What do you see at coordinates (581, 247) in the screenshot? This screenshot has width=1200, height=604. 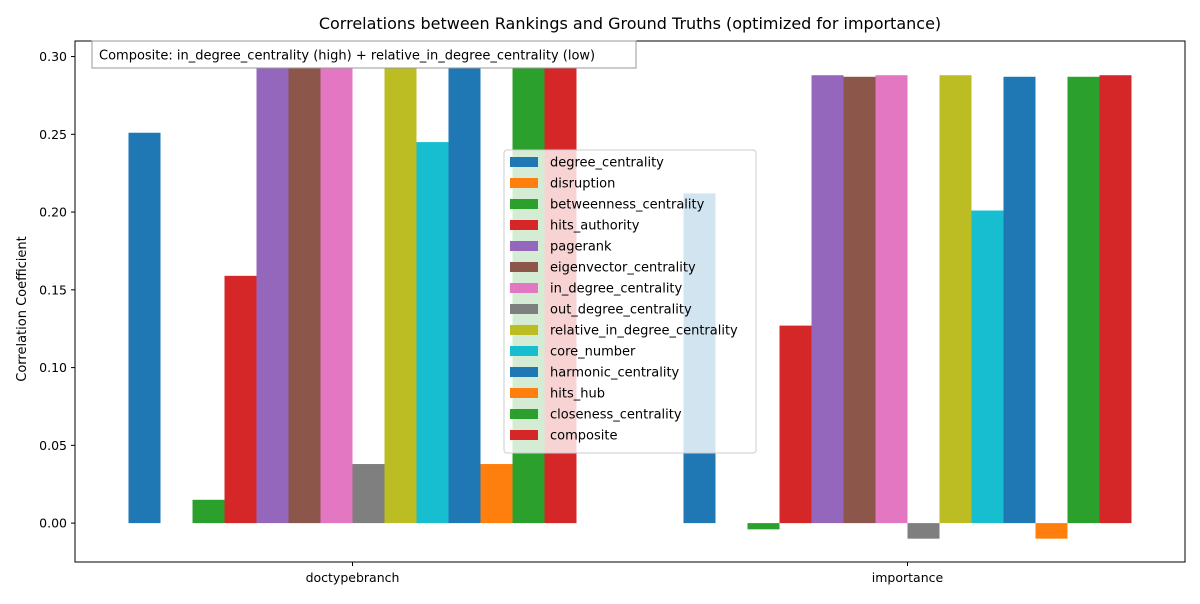 I see `legend-label: pagerank` at bounding box center [581, 247].